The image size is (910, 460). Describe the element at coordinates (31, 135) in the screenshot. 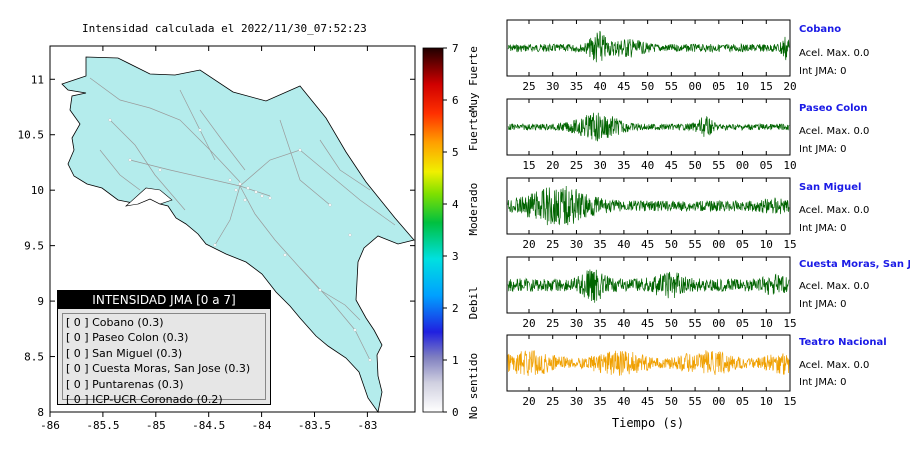

I see `map-y-tick-label: 10.5` at that location.